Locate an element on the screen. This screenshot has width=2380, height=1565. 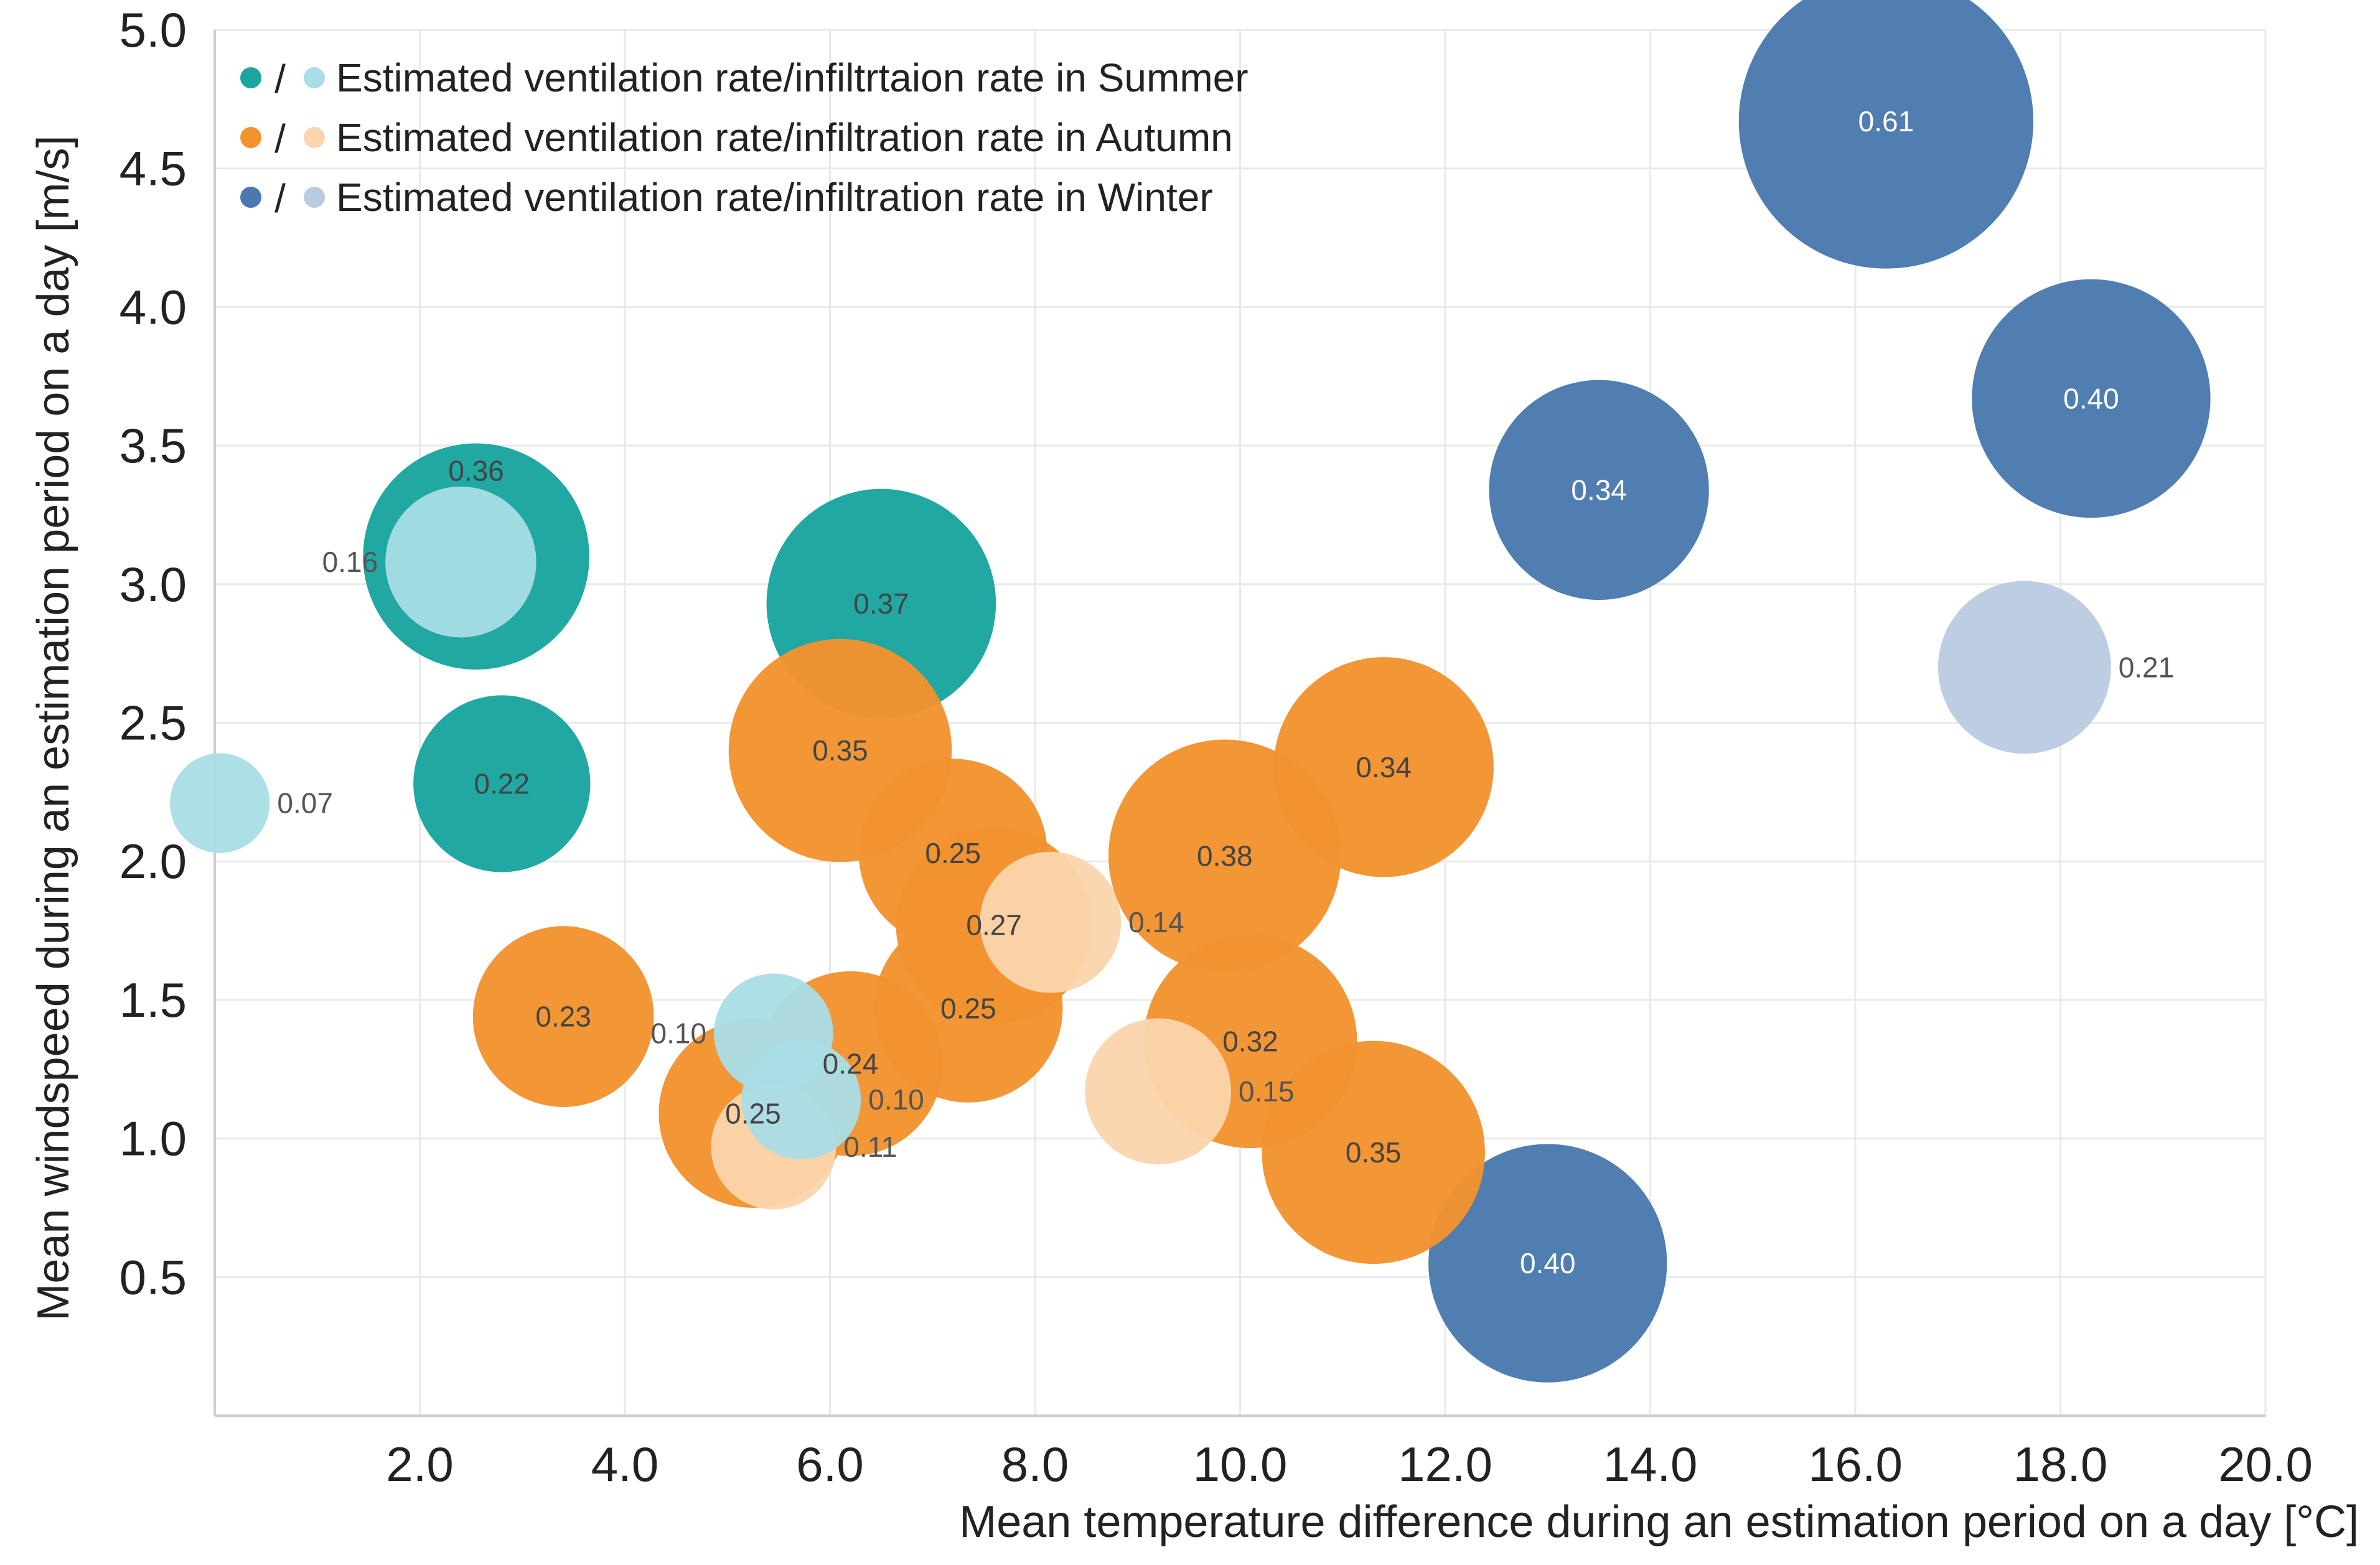
bubble-value-label: 0.15 is located at coordinates (1267, 1091).